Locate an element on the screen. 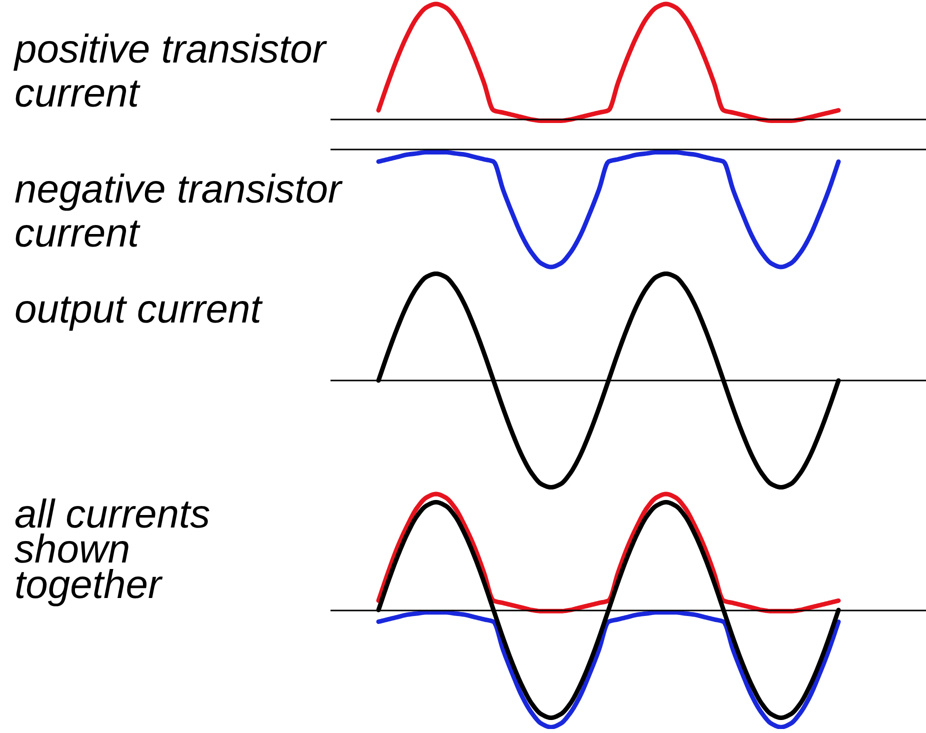 This screenshot has height=733, width=926. text: positive transistor current is located at coordinates (171, 72).